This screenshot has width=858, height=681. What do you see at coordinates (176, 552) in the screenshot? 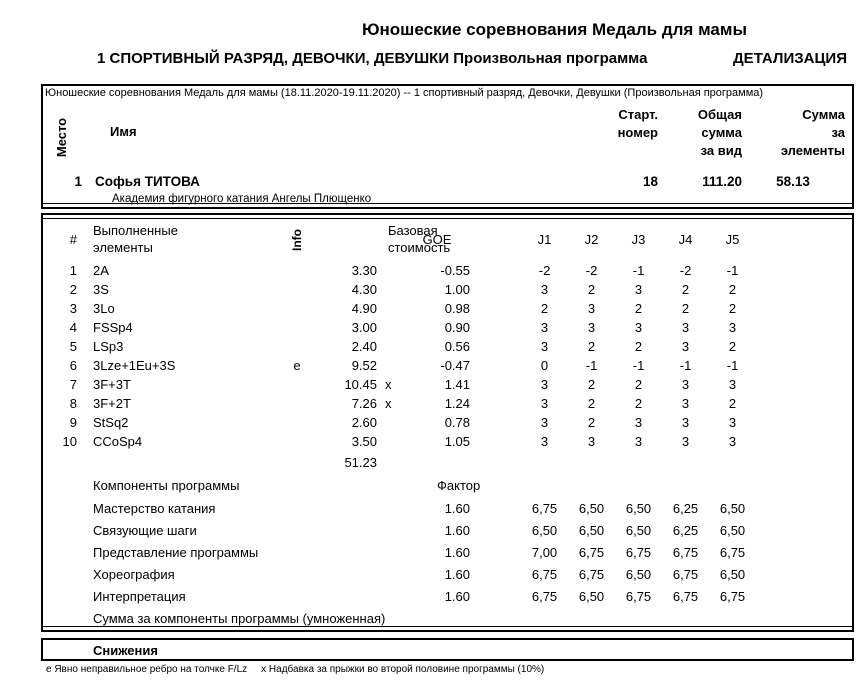
I see `component-name: Представление программы` at bounding box center [176, 552].